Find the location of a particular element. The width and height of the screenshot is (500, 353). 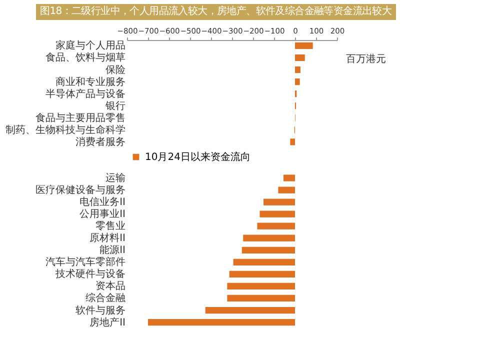

y-tick-label: 能源II is located at coordinates (113, 250).